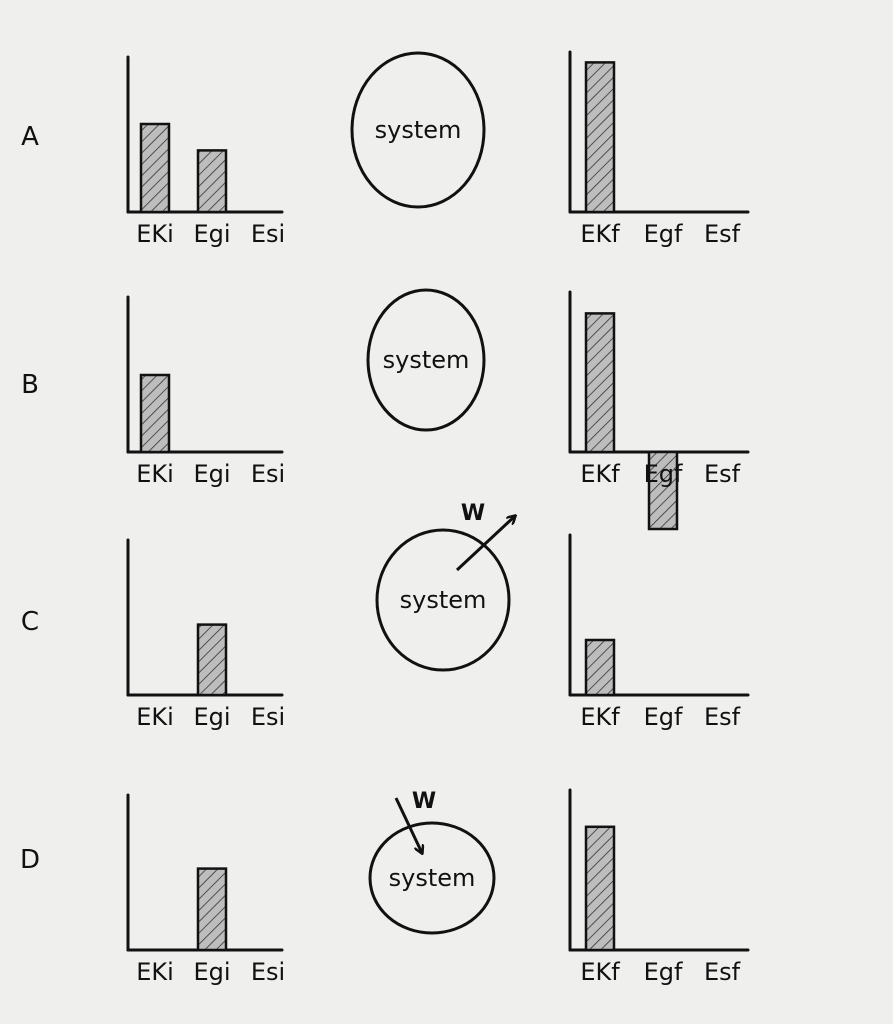 Image resolution: width=893 pixels, height=1024 pixels. What do you see at coordinates (30, 860) in the screenshot?
I see `row-label: D` at bounding box center [30, 860].